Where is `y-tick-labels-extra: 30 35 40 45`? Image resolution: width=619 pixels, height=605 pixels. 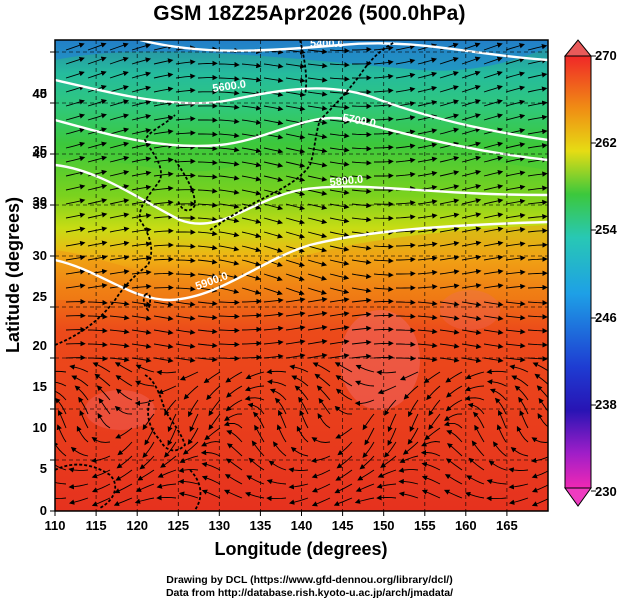 y-tick-labels-extra: 30 35 40 45 is located at coordinates (40, 174).